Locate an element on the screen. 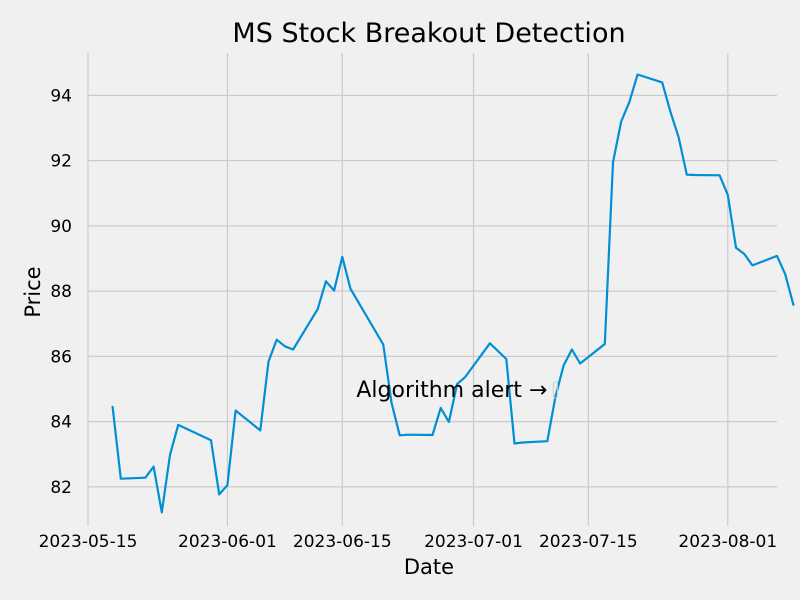 This screenshot has width=800, height=600. x-tick-label: 2023-07-01 is located at coordinates (473, 542).